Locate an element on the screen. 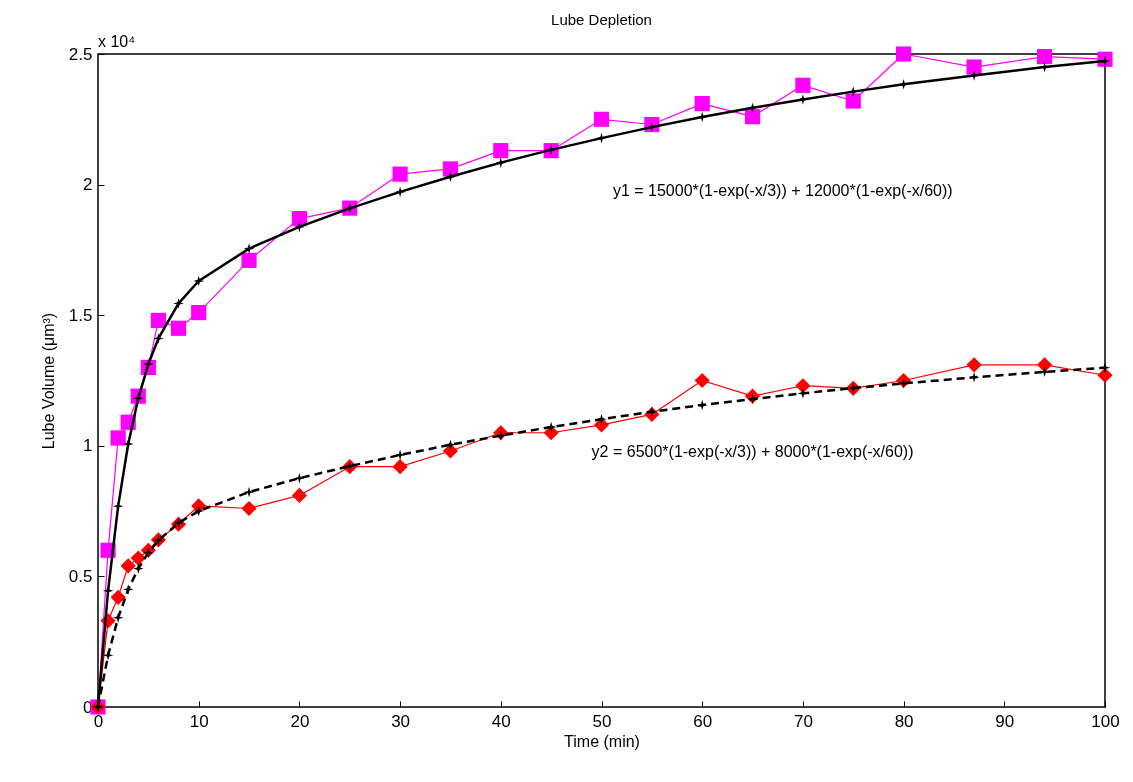  y-tick-label: 1.5 is located at coordinates (80, 315).